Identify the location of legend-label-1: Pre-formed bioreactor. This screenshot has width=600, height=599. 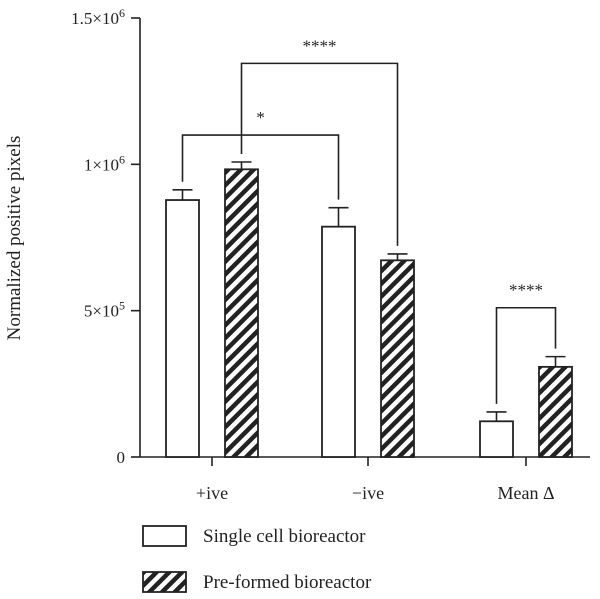
(287, 582).